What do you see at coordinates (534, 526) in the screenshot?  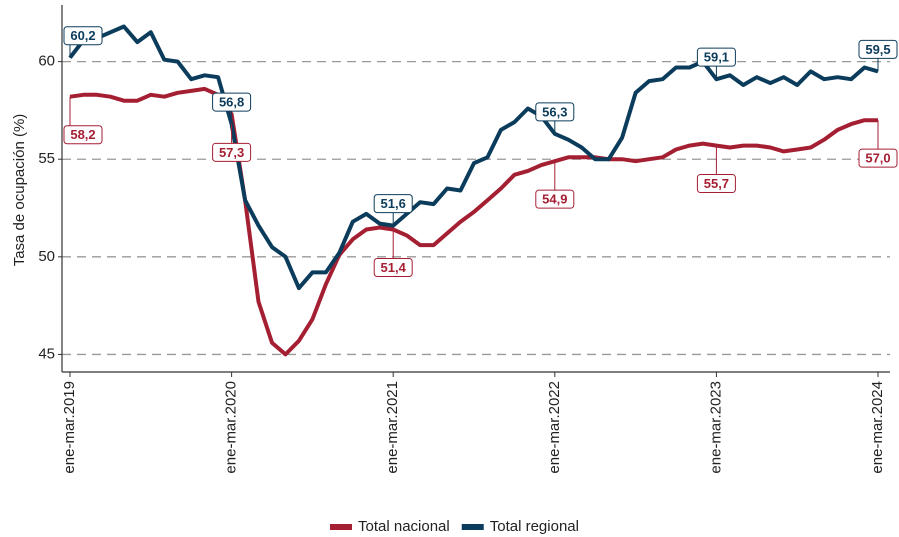 I see `legend-label: Total regional` at bounding box center [534, 526].